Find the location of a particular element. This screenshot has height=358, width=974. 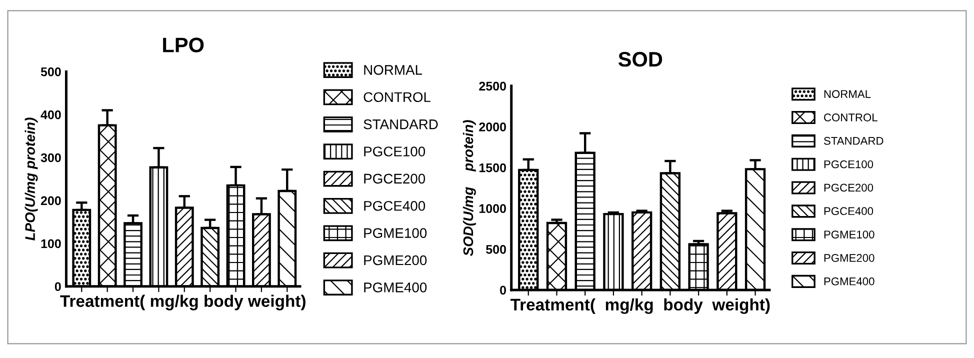

chart-title: SOD is located at coordinates (640, 59).